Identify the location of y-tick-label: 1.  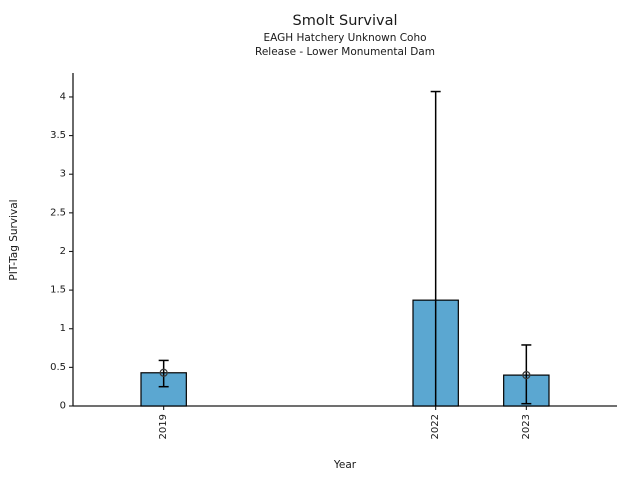
(63, 328).